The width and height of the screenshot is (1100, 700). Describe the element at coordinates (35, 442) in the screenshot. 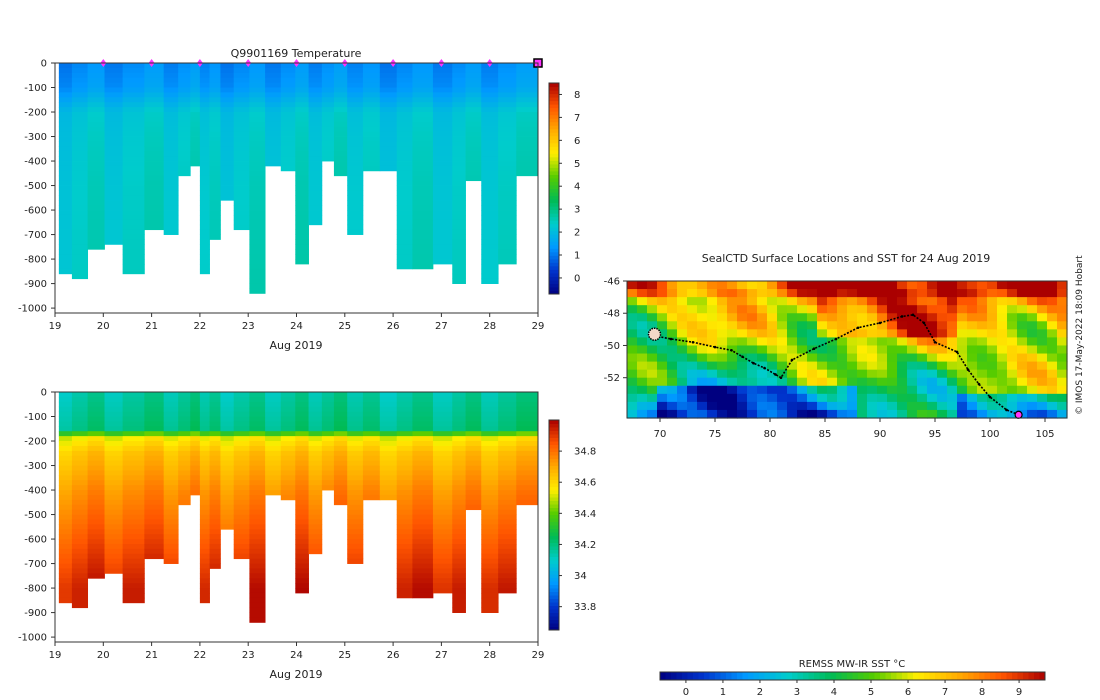

I see `y-tick-label: -200` at that location.